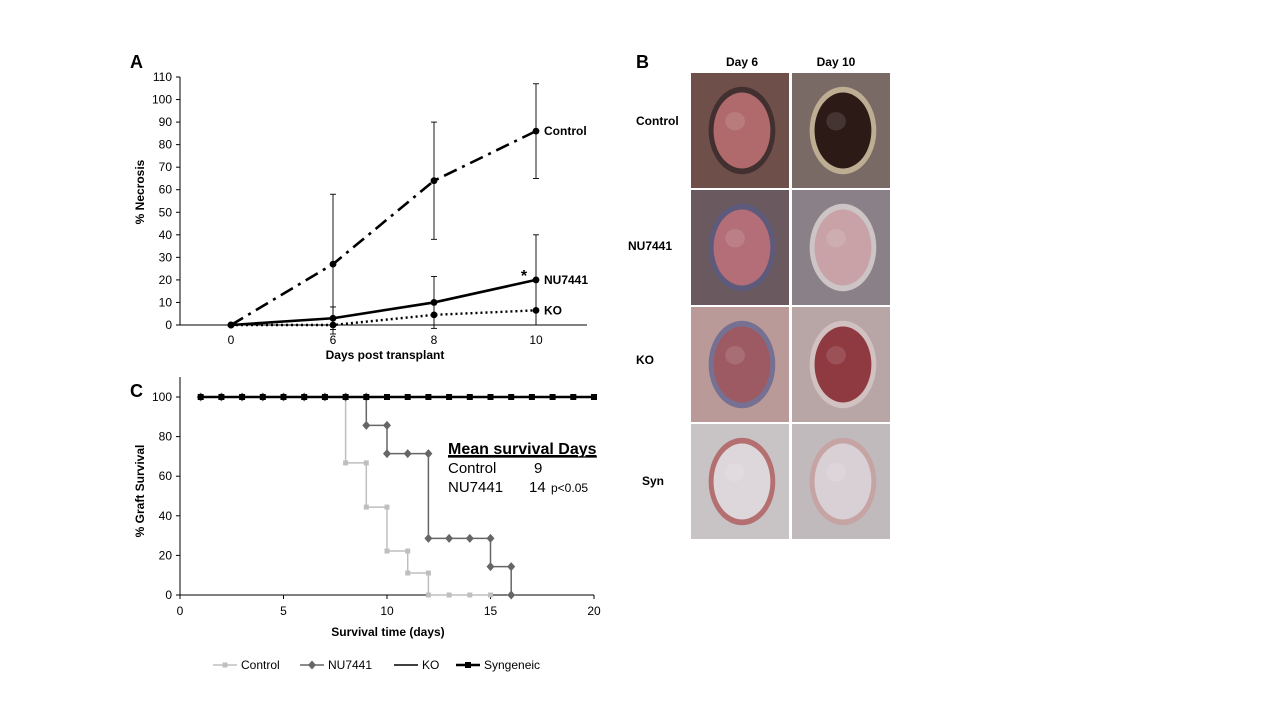 The height and width of the screenshot is (720, 1280). What do you see at coordinates (836, 62) in the screenshot?
I see `column-header-day-10: Day 10` at bounding box center [836, 62].